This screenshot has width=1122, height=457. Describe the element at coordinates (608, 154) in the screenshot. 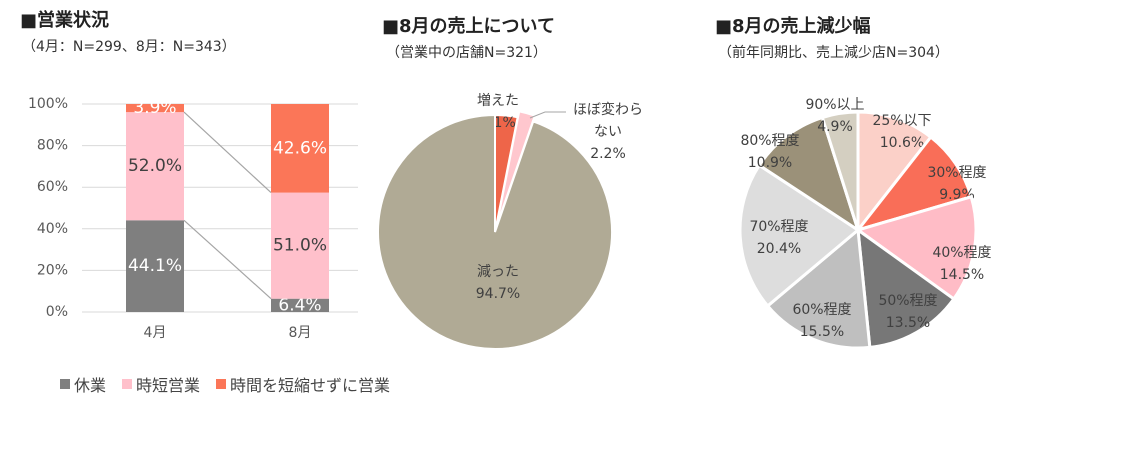

I see `pie-data-label: 2.2%` at that location.